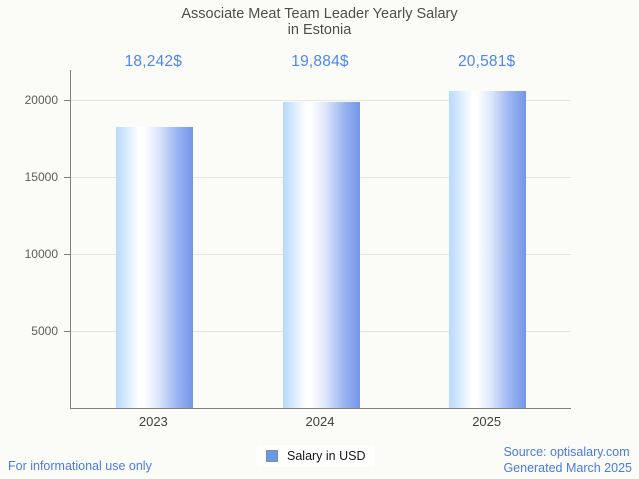 This screenshot has width=639, height=479. Describe the element at coordinates (321, 101) in the screenshot. I see `gridline` at that location.